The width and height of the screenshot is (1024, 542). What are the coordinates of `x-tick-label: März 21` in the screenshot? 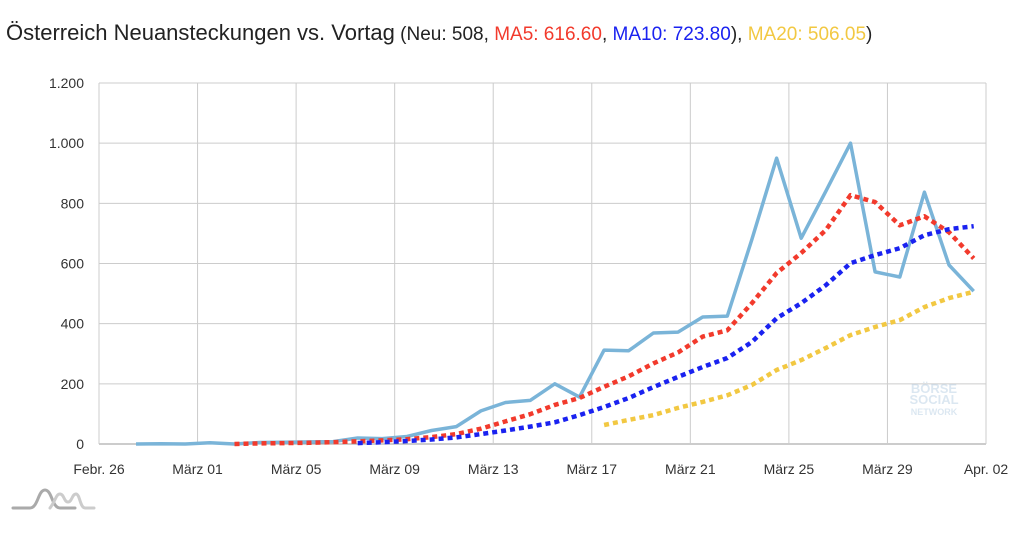 It's located at (690, 469).